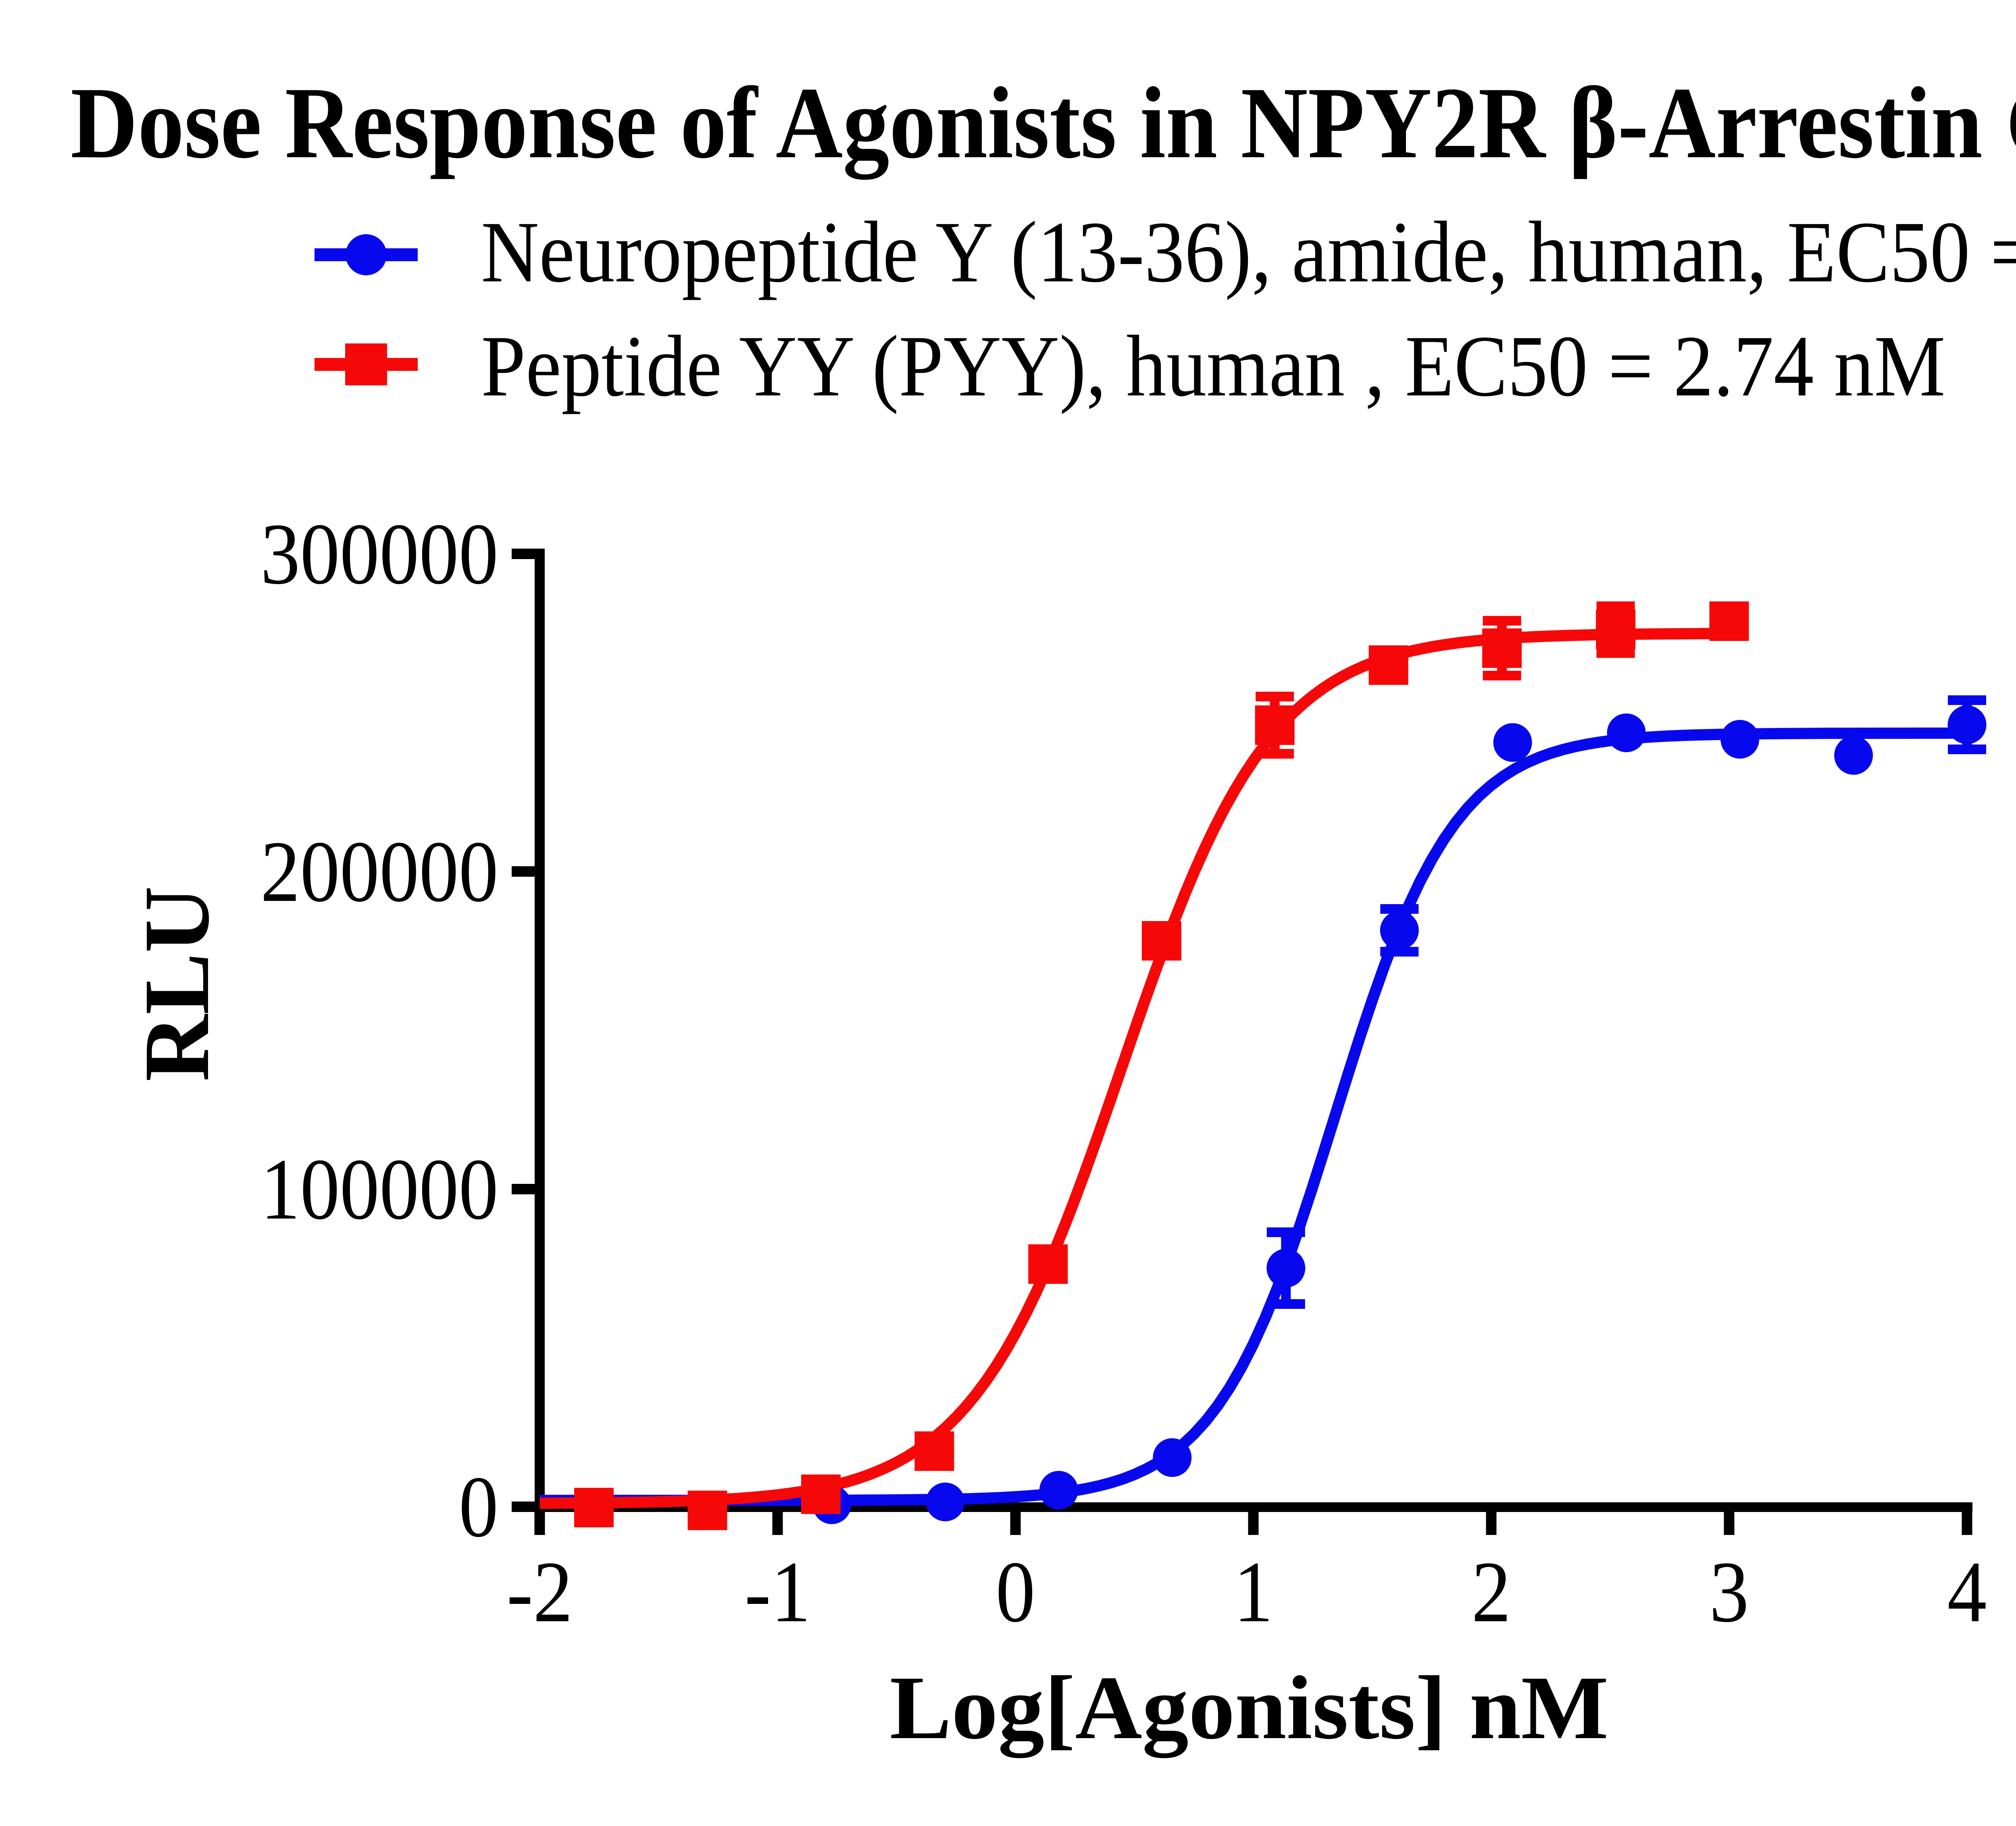 The width and height of the screenshot is (2016, 1826). Describe the element at coordinates (177, 983) in the screenshot. I see `svg-text: RLU` at that location.